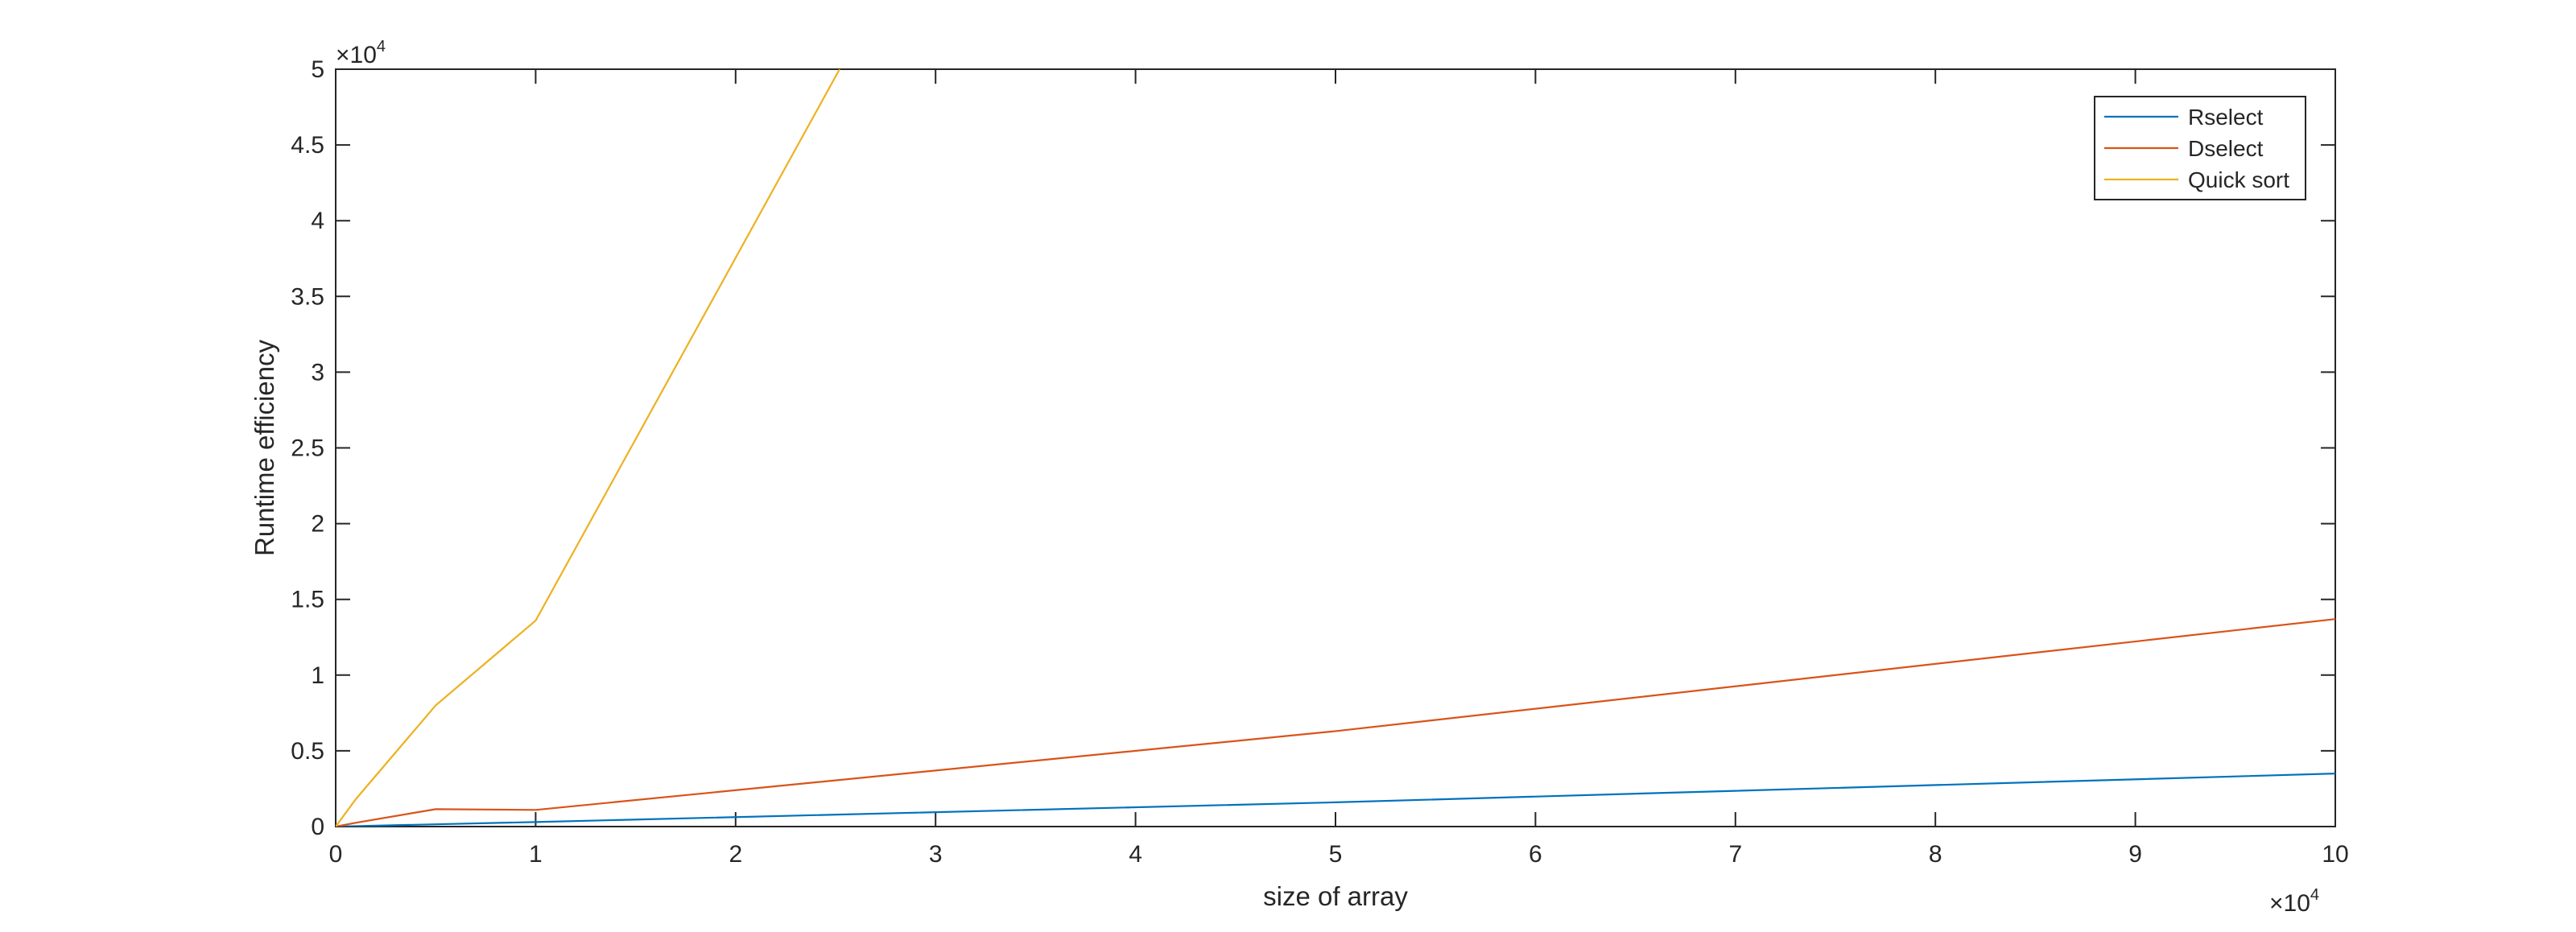  What do you see at coordinates (2314, 895) in the screenshot?
I see `x-axis-exponent-power: 4` at bounding box center [2314, 895].